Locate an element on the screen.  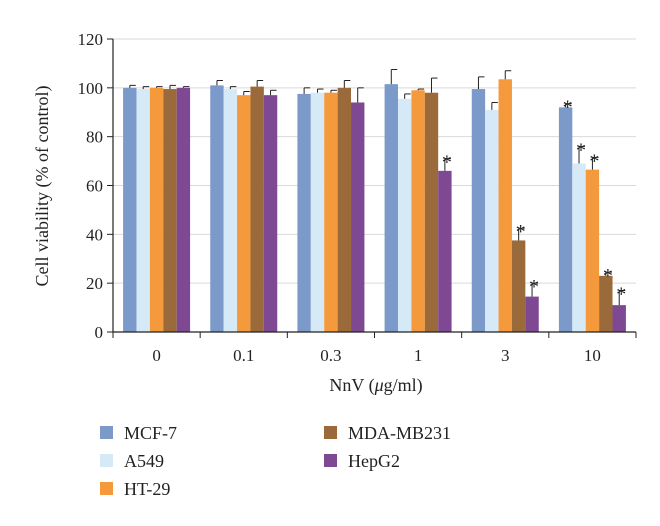
x-tick-label: 0 is located at coordinates (156, 355).